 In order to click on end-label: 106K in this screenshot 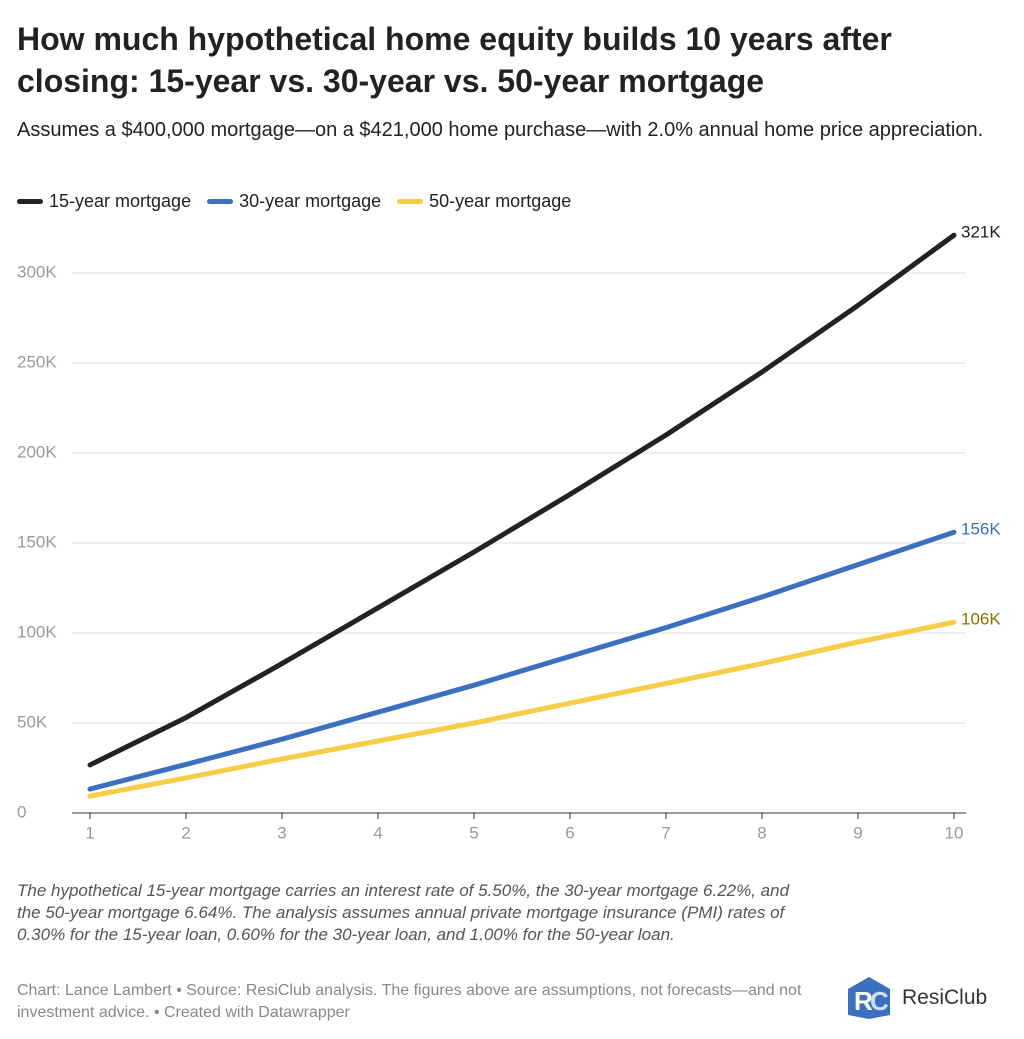, I will do `click(981, 619)`.